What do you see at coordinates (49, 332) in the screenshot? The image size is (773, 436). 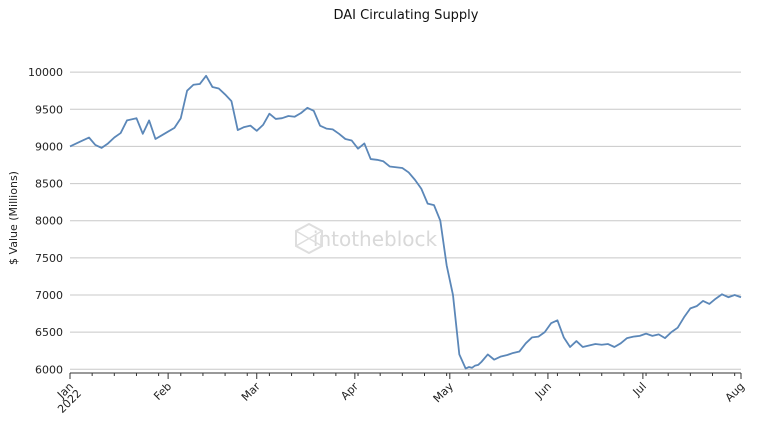 I see `y-tick-label: 6500` at bounding box center [49, 332].